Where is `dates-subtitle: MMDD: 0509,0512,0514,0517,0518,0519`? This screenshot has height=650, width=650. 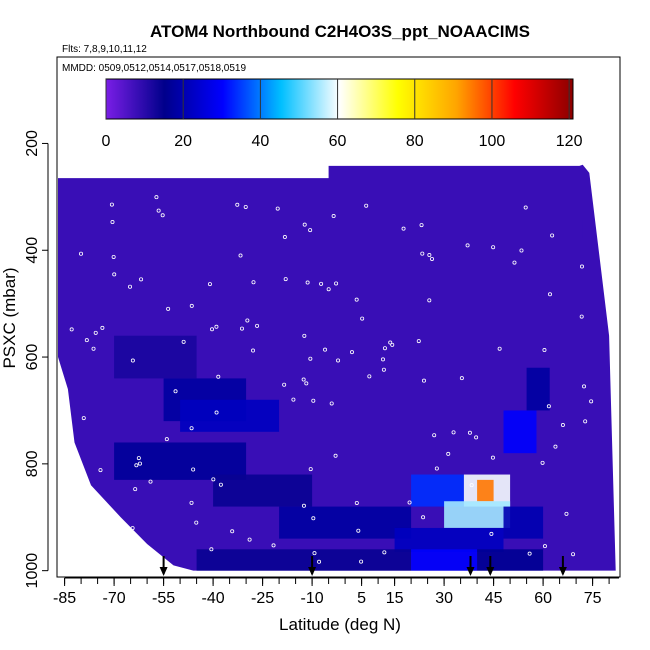
dates-subtitle: MMDD: 0509,0512,0514,0517,0518,0519 is located at coordinates (154, 68).